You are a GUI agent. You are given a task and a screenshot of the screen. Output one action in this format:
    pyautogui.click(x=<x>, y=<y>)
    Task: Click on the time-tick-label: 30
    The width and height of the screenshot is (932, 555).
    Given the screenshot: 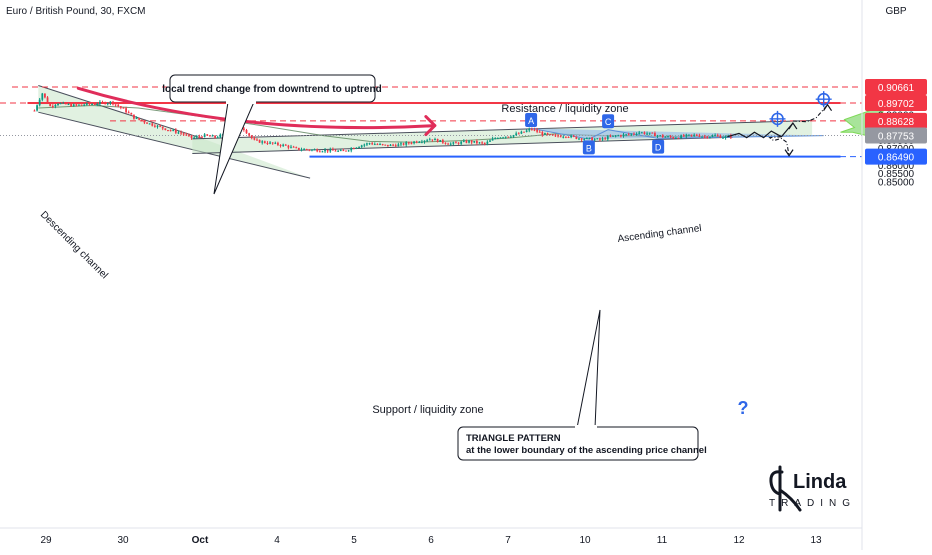 What is the action you would take?
    pyautogui.click(x=123, y=540)
    